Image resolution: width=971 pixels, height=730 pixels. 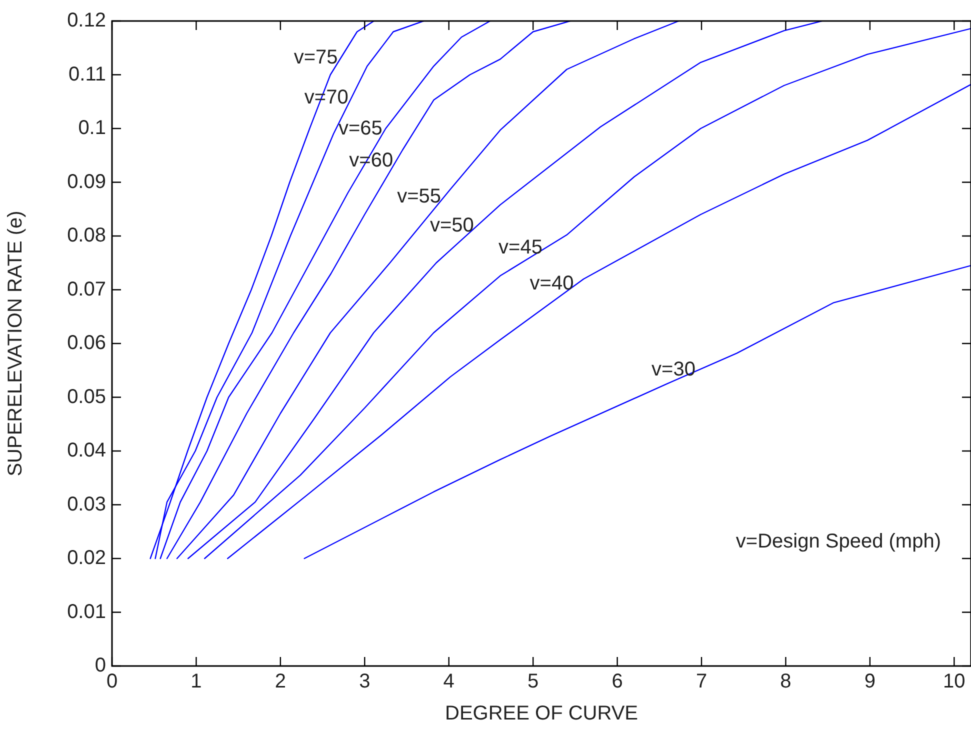 What do you see at coordinates (419, 197) in the screenshot?
I see `series-label: v=55` at bounding box center [419, 197].